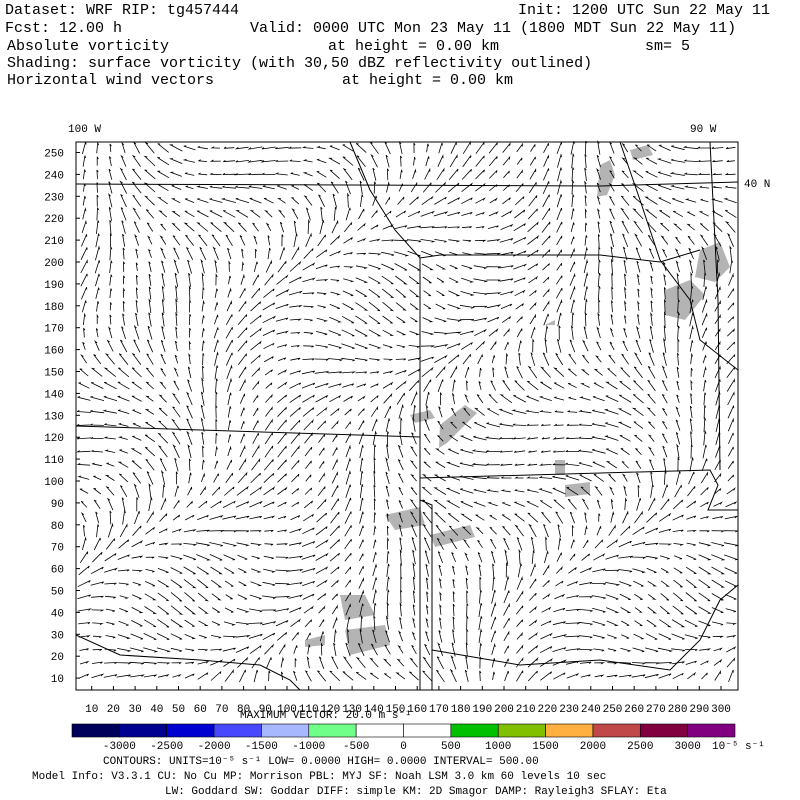  What do you see at coordinates (545, 747) in the screenshot?
I see `colorbar-label: 1500` at bounding box center [545, 747].